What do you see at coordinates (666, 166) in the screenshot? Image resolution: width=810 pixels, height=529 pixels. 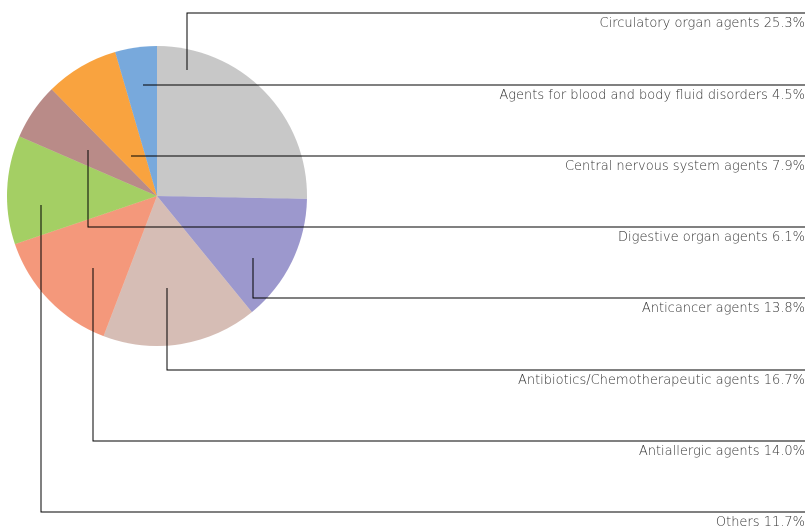 I see `label-name: Central nervous system agents` at bounding box center [666, 166].